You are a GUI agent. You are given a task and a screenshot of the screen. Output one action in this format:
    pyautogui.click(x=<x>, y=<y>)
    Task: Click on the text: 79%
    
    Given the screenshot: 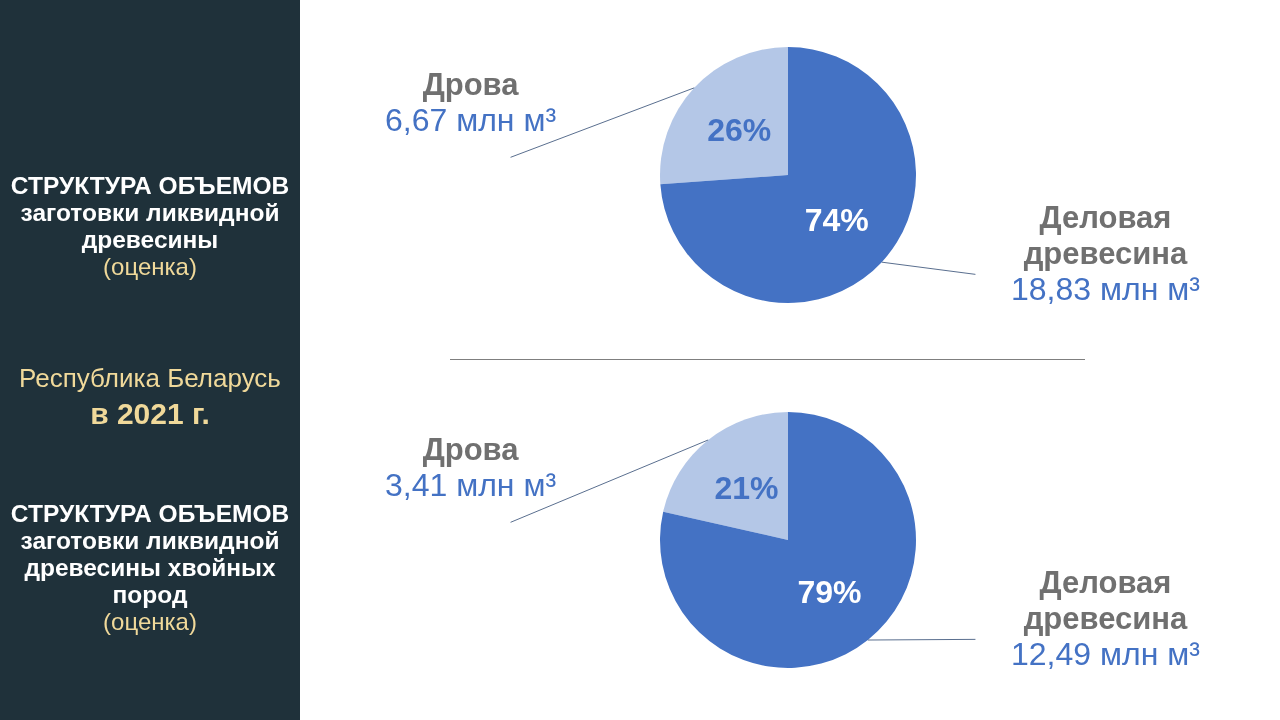 What is the action you would take?
    pyautogui.click(x=829, y=592)
    